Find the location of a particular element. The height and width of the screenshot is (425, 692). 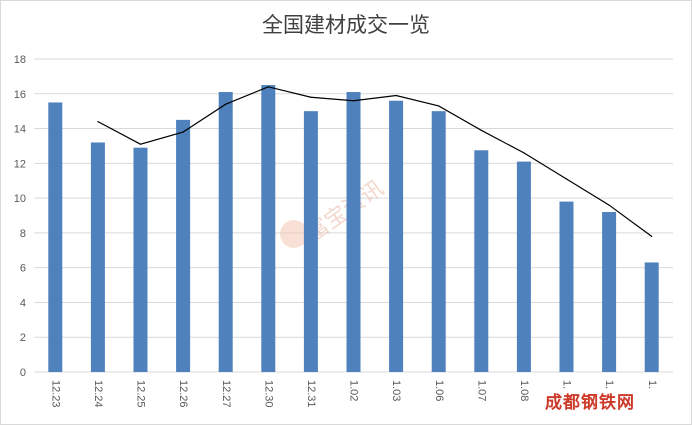

y-tick-label: 6 is located at coordinates (23, 269).